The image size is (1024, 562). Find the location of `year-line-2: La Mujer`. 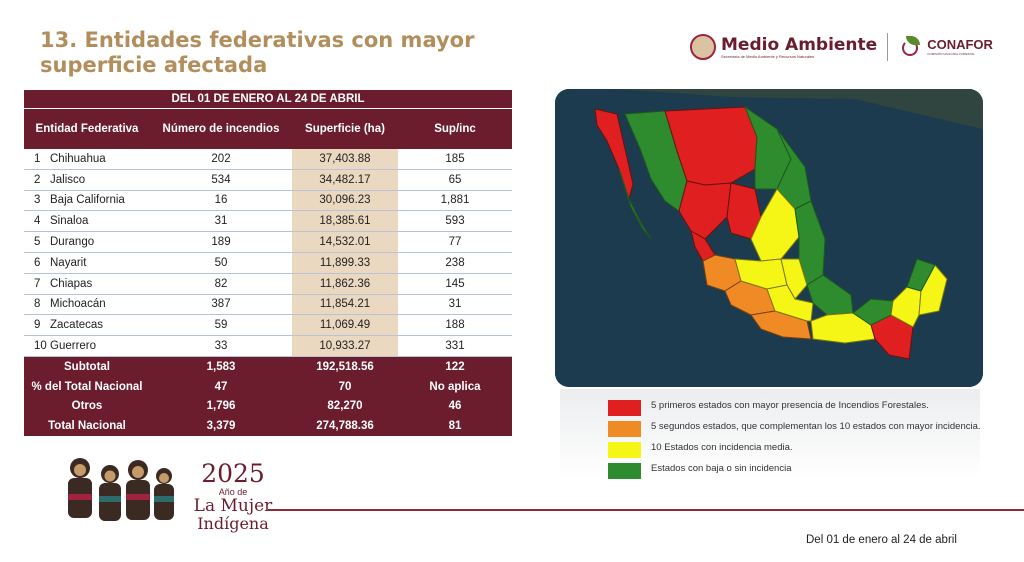

year-line-2: La Mujer is located at coordinates (233, 506).